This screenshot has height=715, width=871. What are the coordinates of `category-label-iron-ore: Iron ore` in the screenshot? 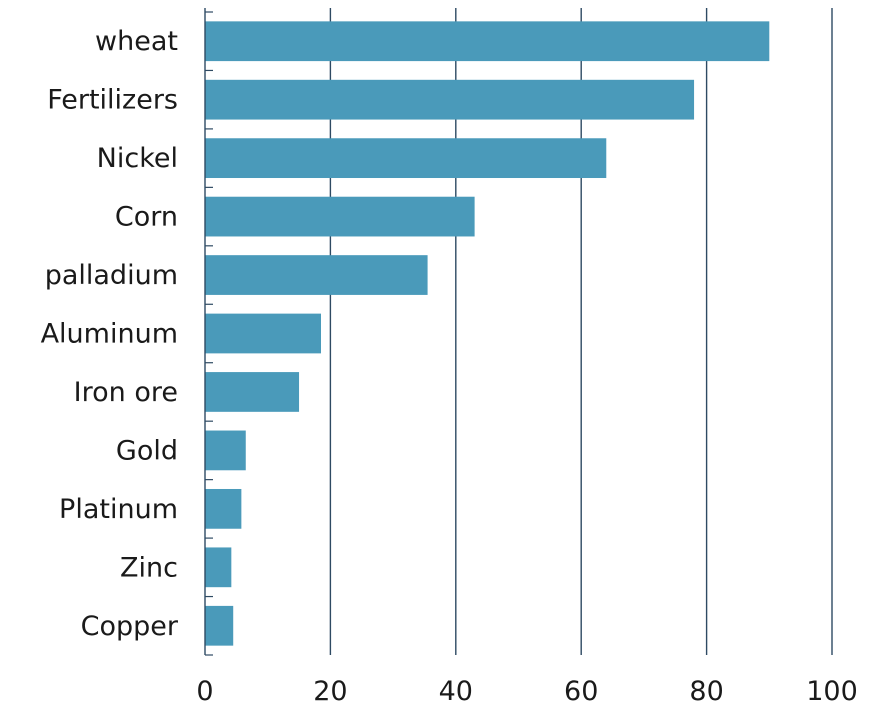 It's located at (126, 392).